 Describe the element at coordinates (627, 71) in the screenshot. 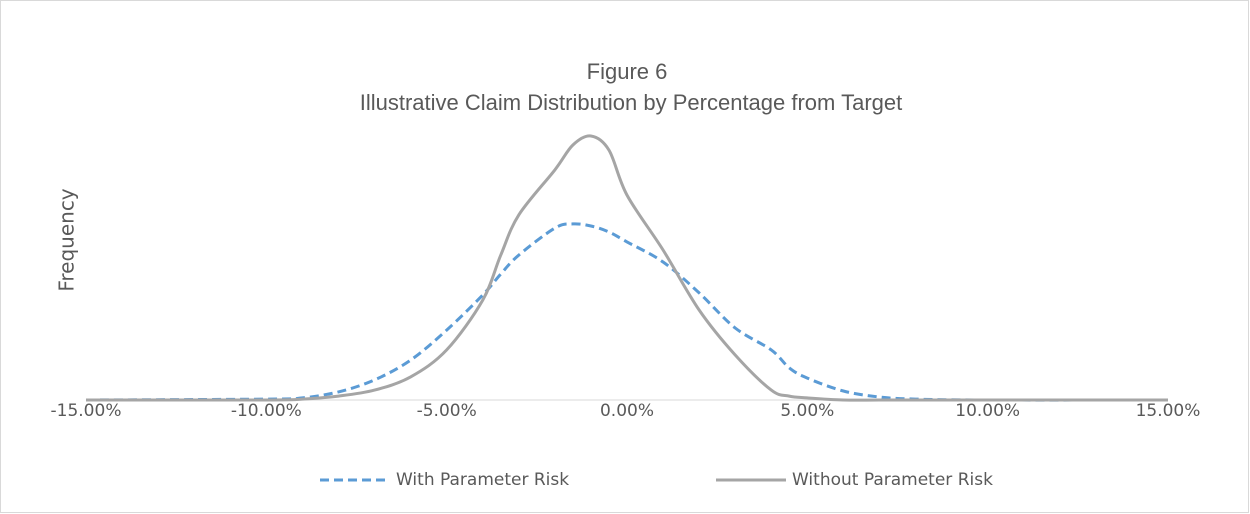

I see `chart-title: Figure 6` at that location.